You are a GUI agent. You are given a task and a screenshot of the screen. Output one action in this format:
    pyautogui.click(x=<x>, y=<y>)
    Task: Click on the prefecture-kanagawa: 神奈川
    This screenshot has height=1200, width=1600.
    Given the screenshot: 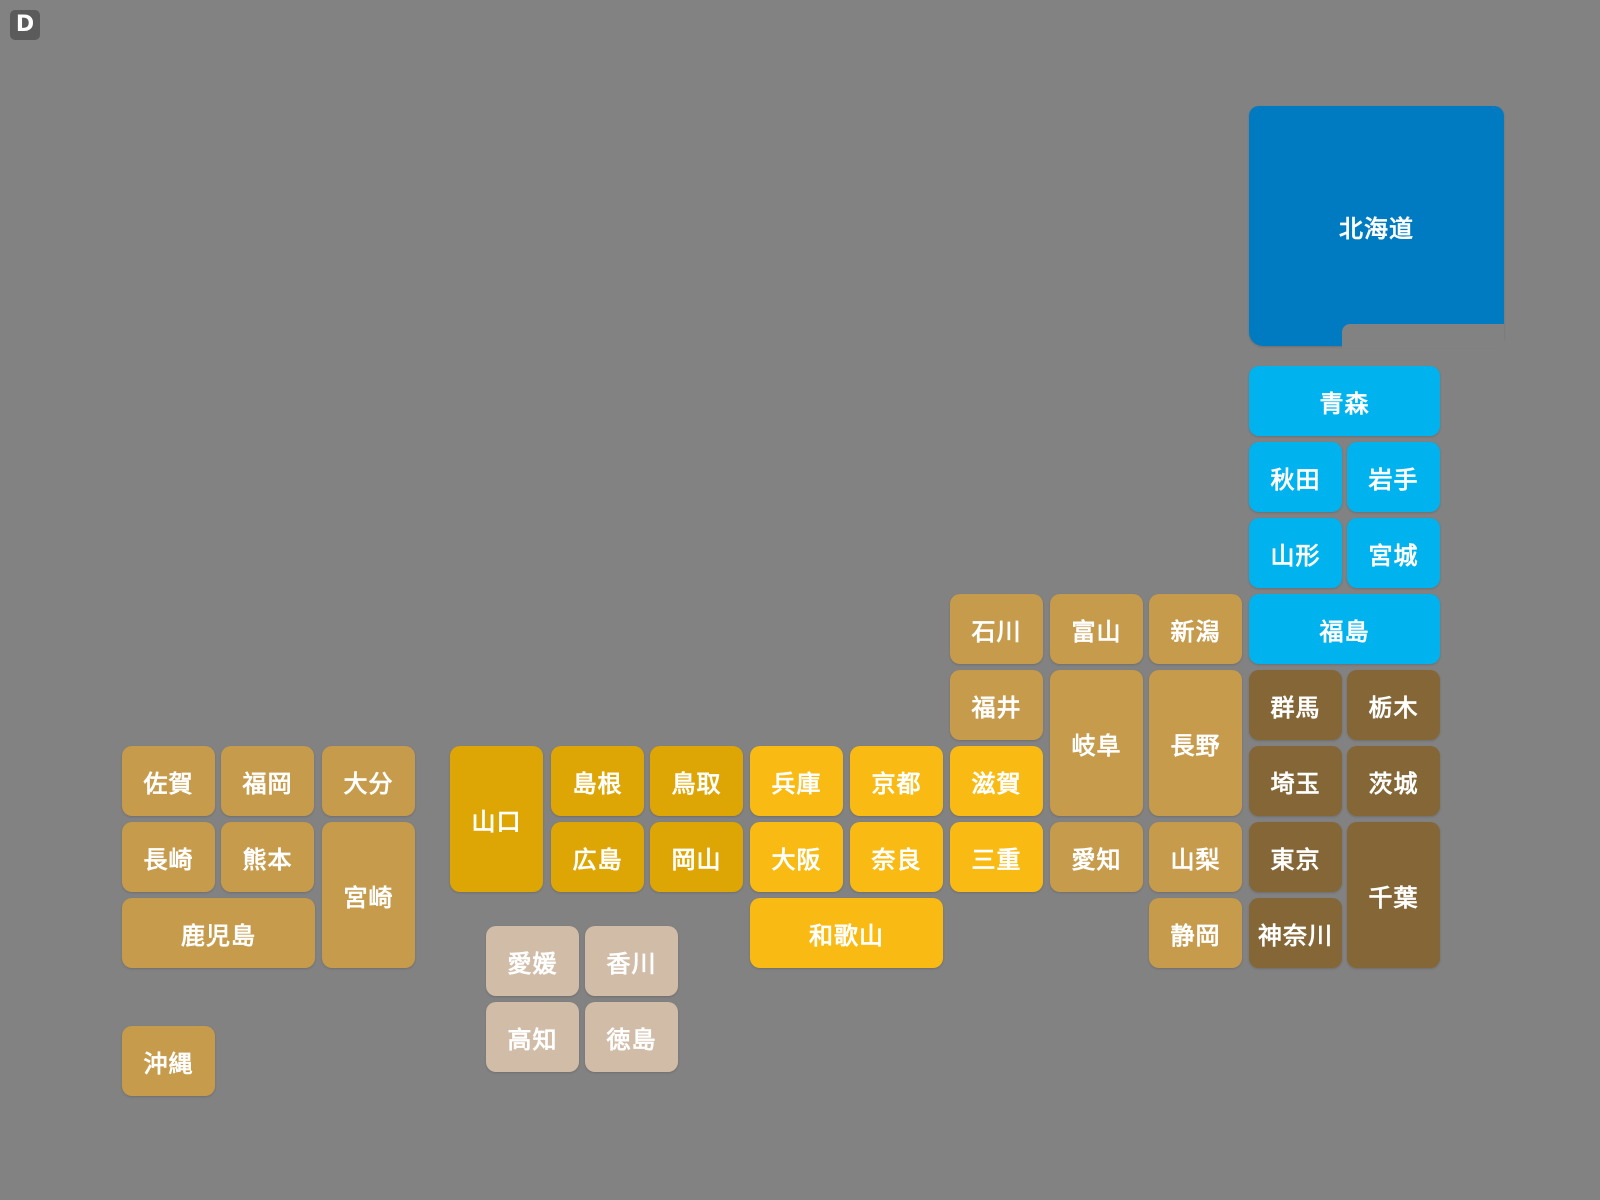 What is the action you would take?
    pyautogui.click(x=1295, y=933)
    